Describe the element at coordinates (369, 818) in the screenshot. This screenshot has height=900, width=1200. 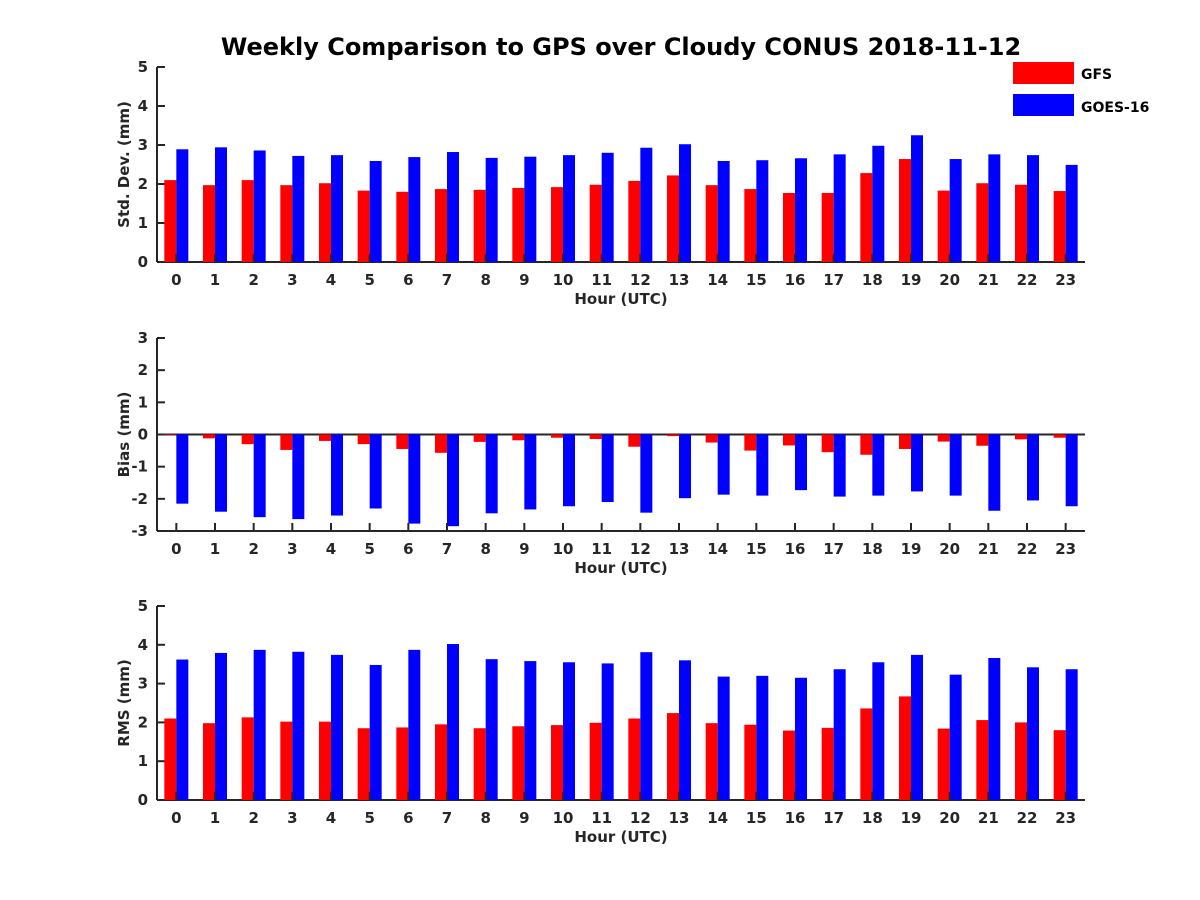
I see `x-tick-label: 5` at that location.